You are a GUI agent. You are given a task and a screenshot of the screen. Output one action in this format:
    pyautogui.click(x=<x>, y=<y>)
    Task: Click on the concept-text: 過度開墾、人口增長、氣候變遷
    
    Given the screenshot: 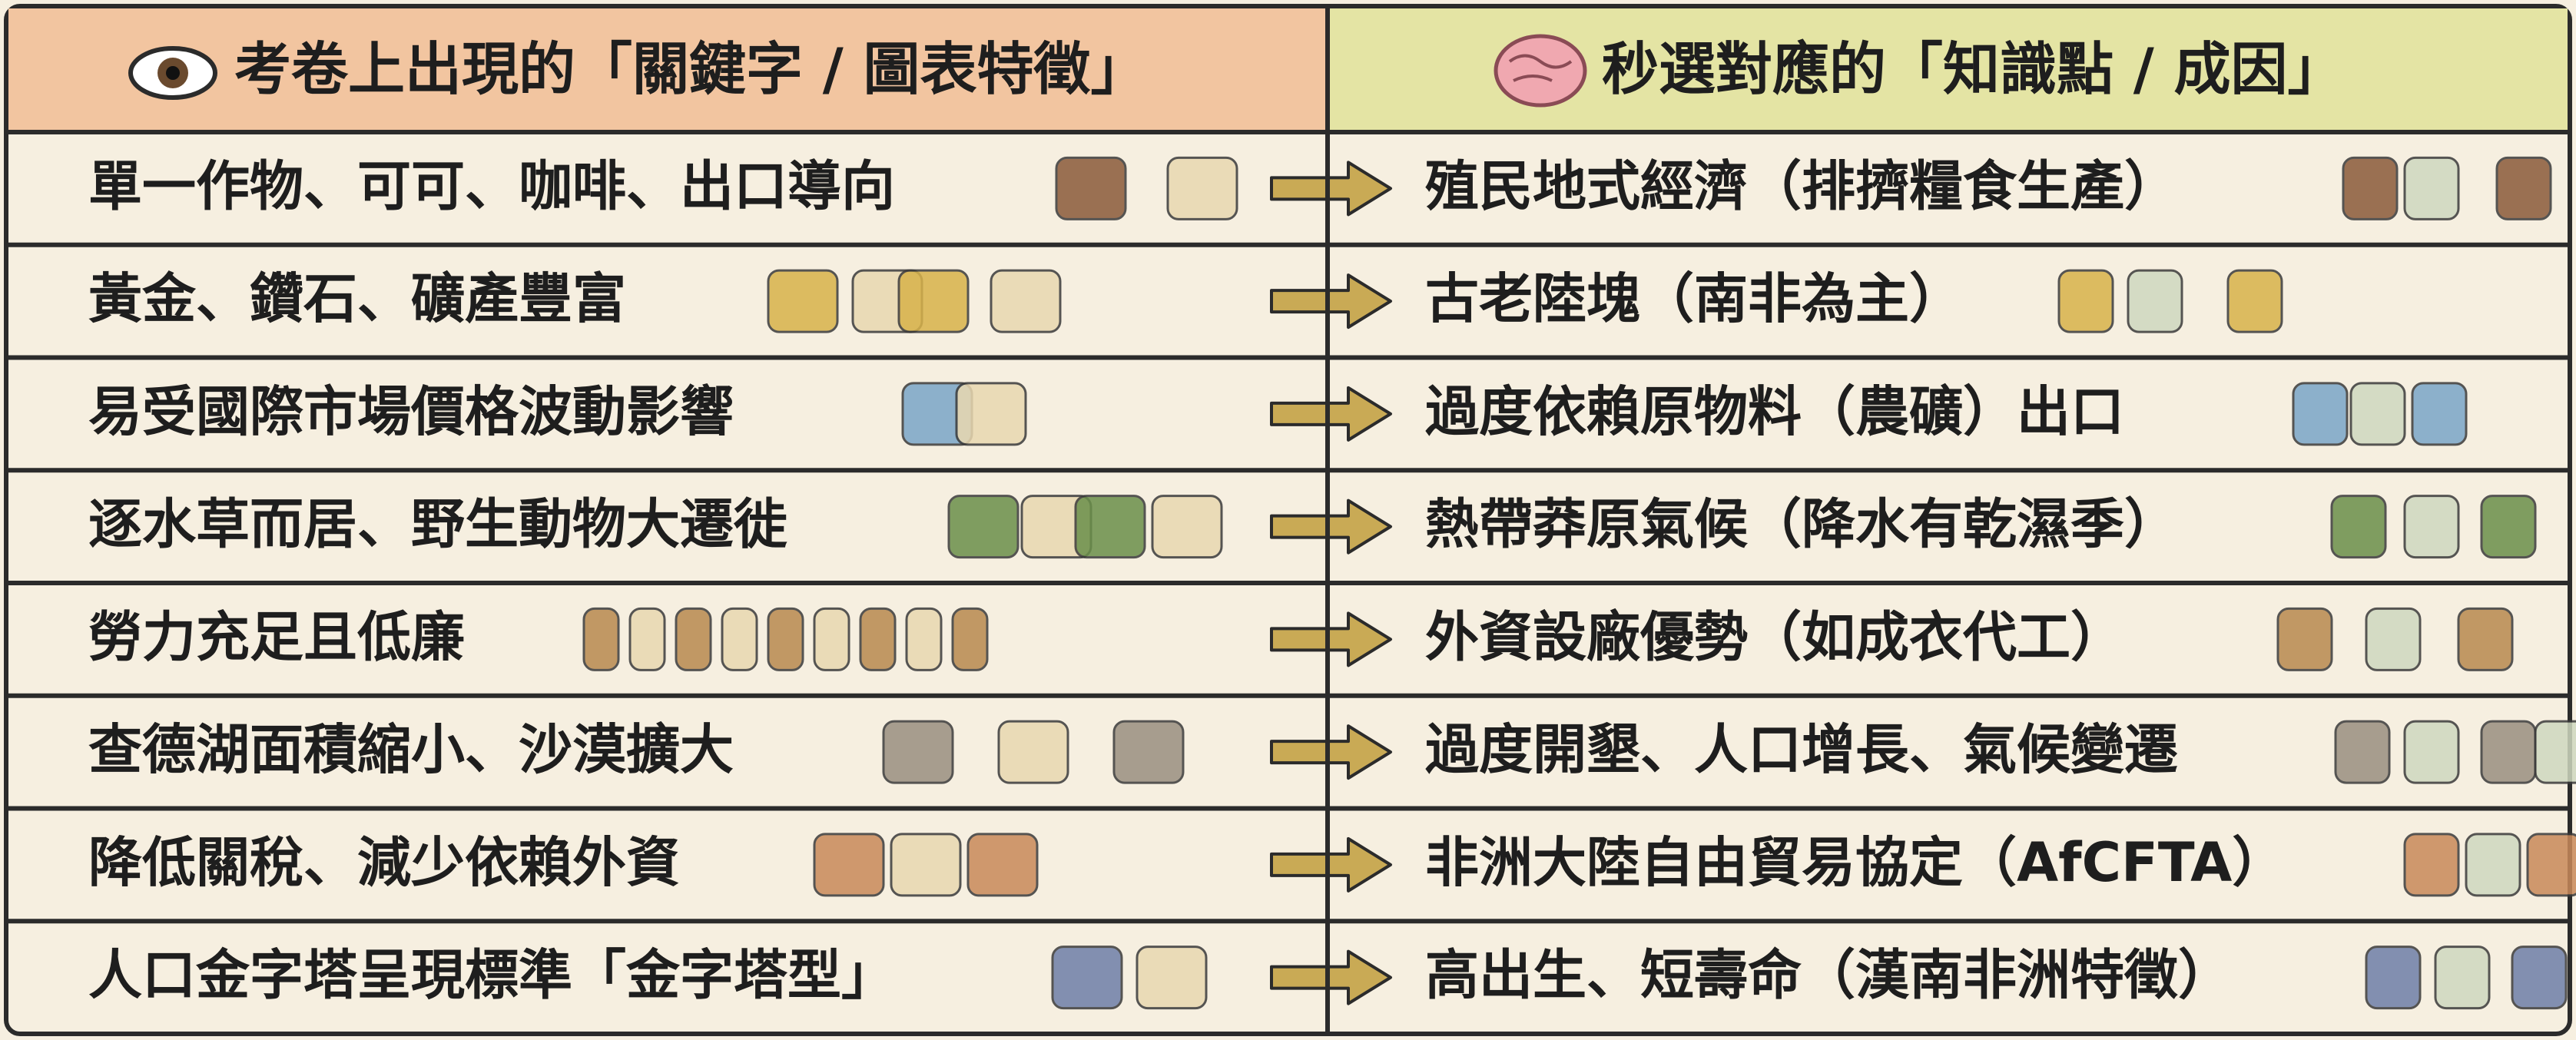 What is the action you would take?
    pyautogui.click(x=1801, y=749)
    